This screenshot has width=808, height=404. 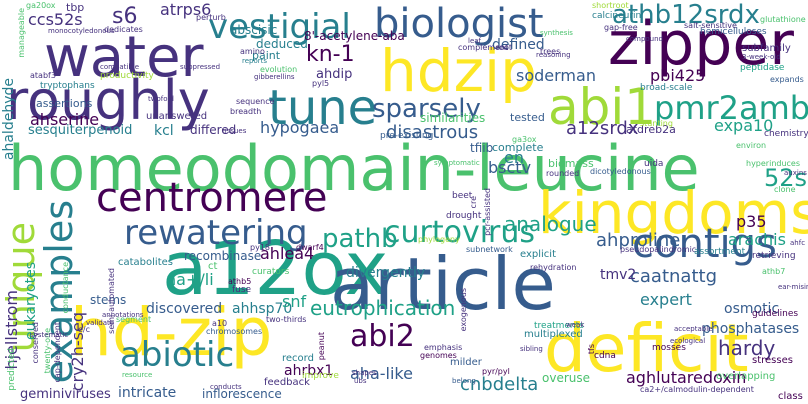 I want to click on word-productivity: productivity, so click(x=127, y=76).